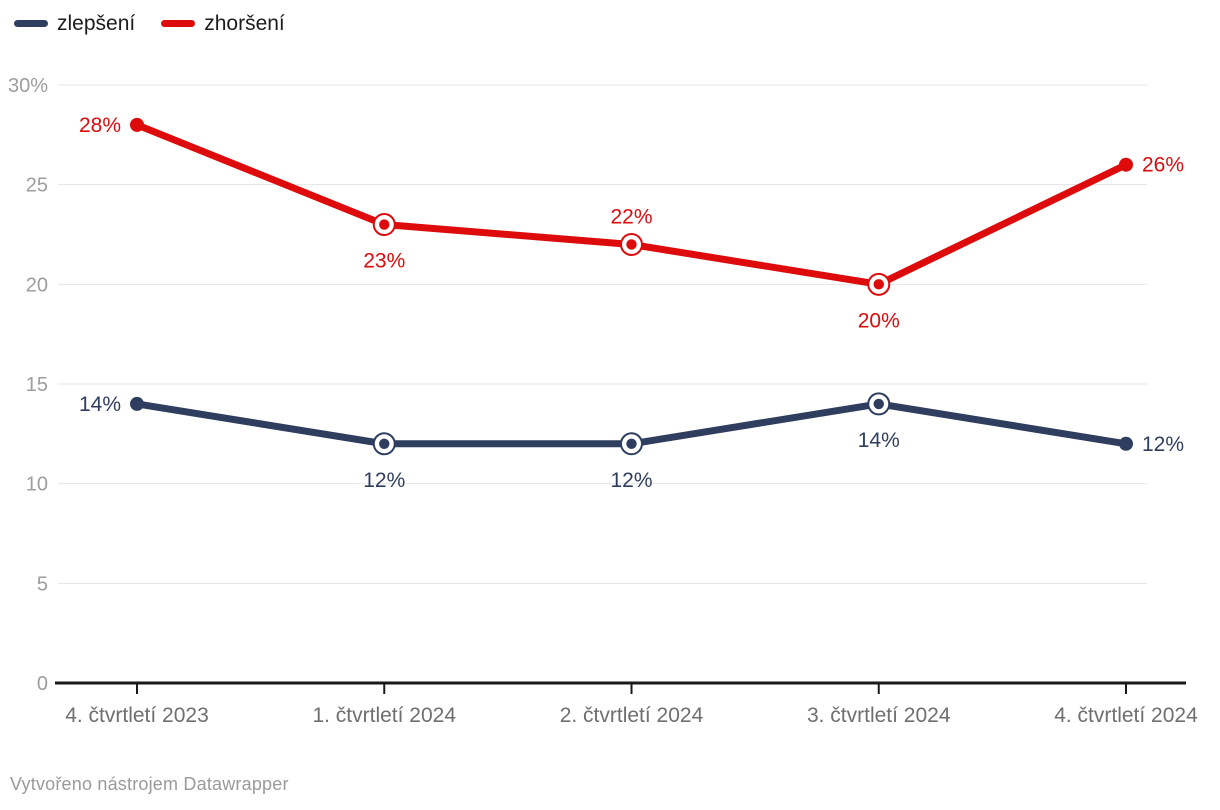  Describe the element at coordinates (96, 23) in the screenshot. I see `legend-label: zlepšení` at that location.